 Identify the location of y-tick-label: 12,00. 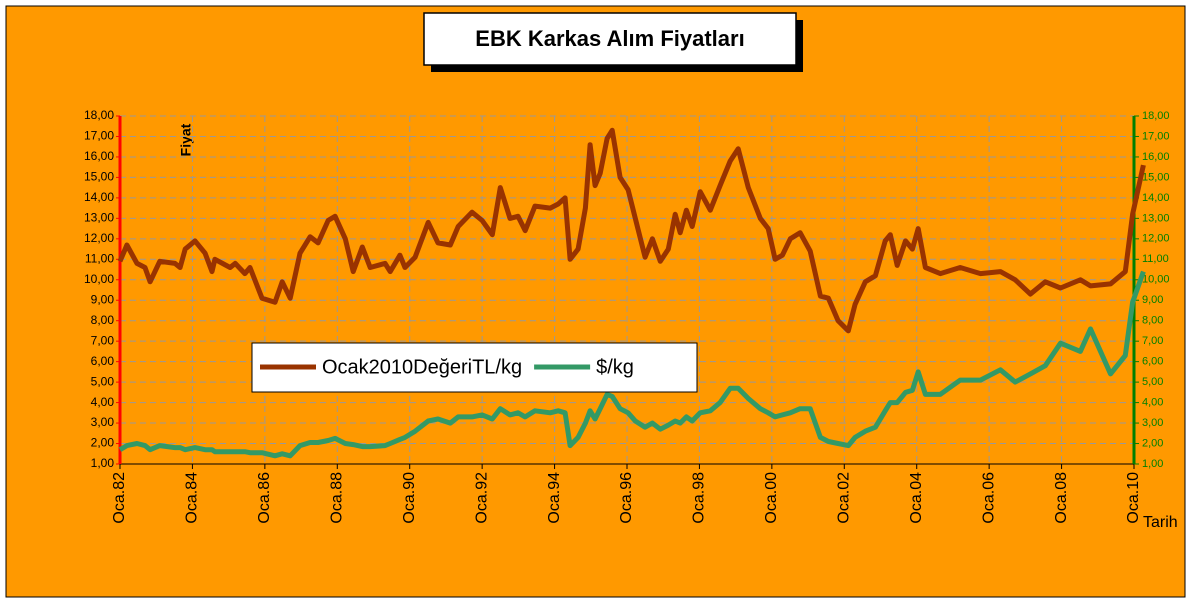
(99, 238).